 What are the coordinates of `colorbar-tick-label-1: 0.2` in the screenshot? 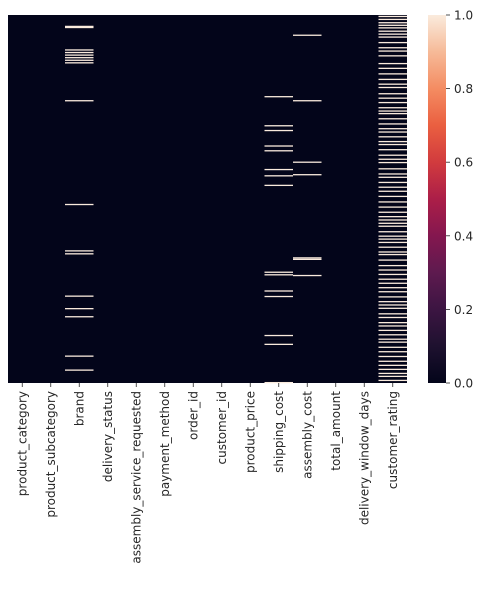 It's located at (463, 310).